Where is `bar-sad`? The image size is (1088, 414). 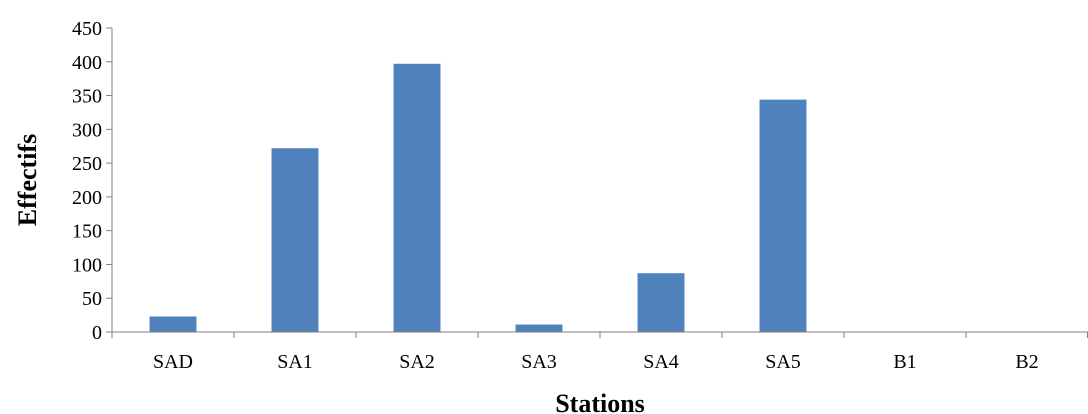 bar-sad is located at coordinates (173, 324).